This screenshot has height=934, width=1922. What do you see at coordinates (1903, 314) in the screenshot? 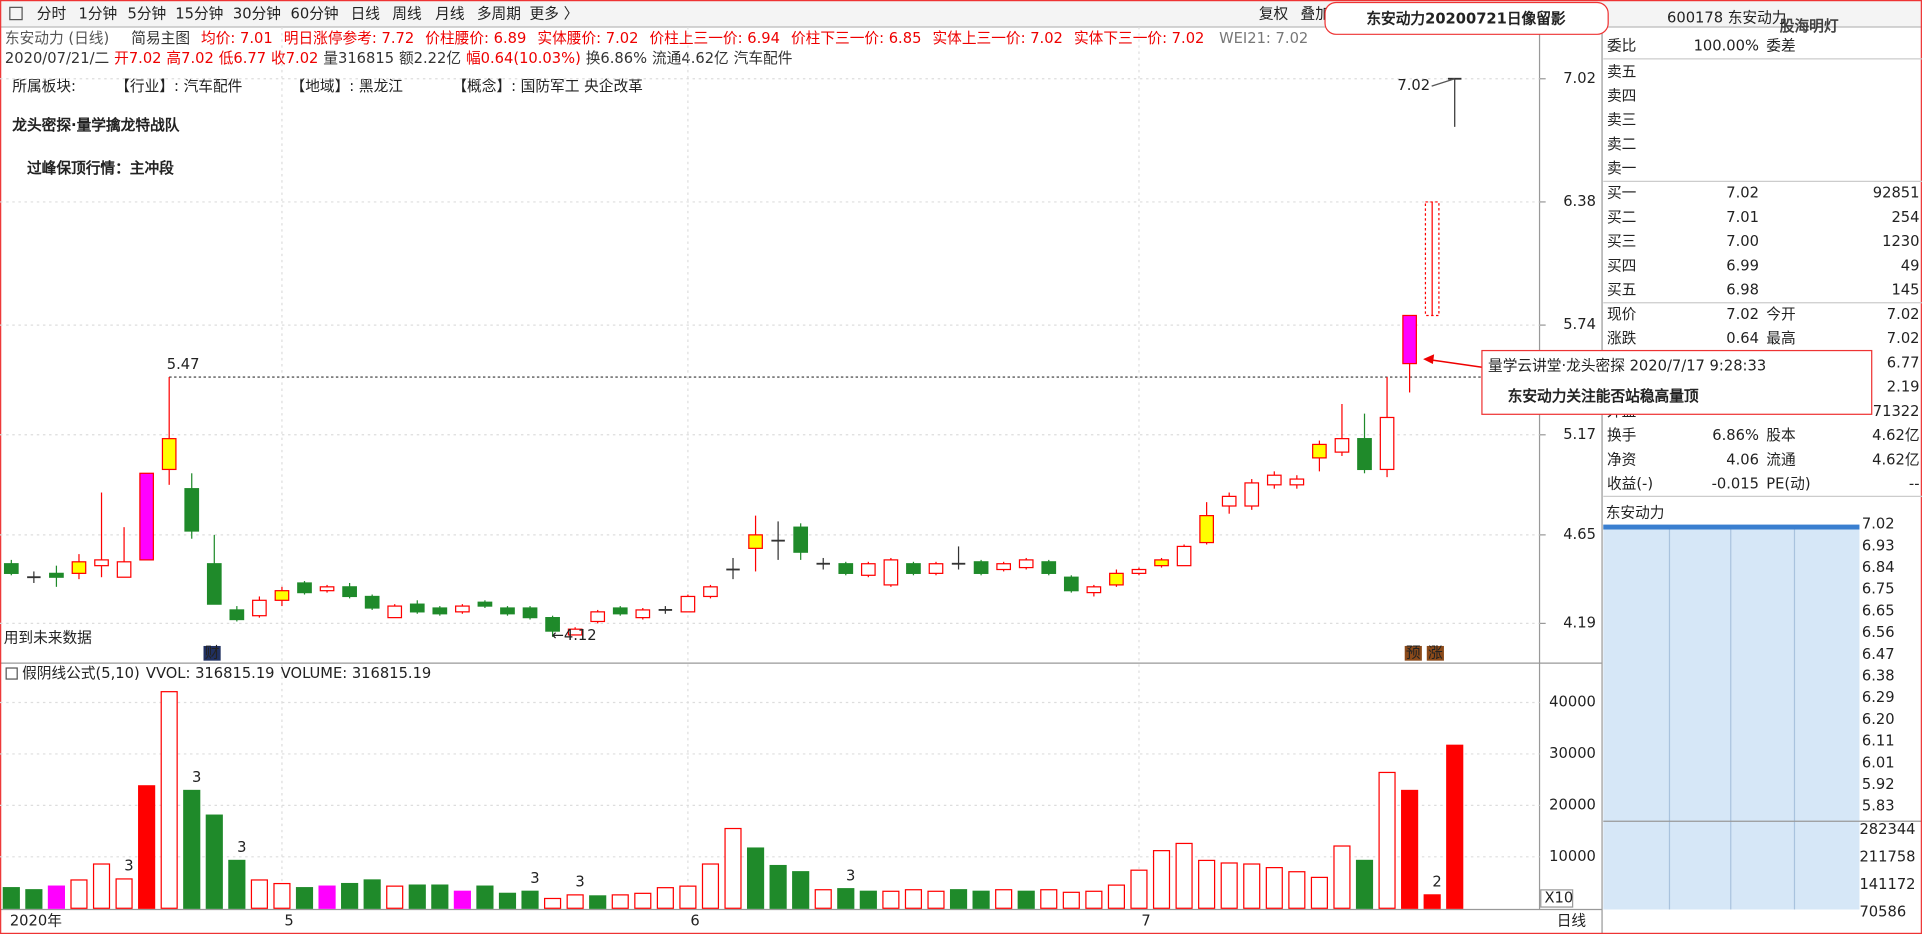
I see `quote-value: 7.02` at bounding box center [1903, 314].